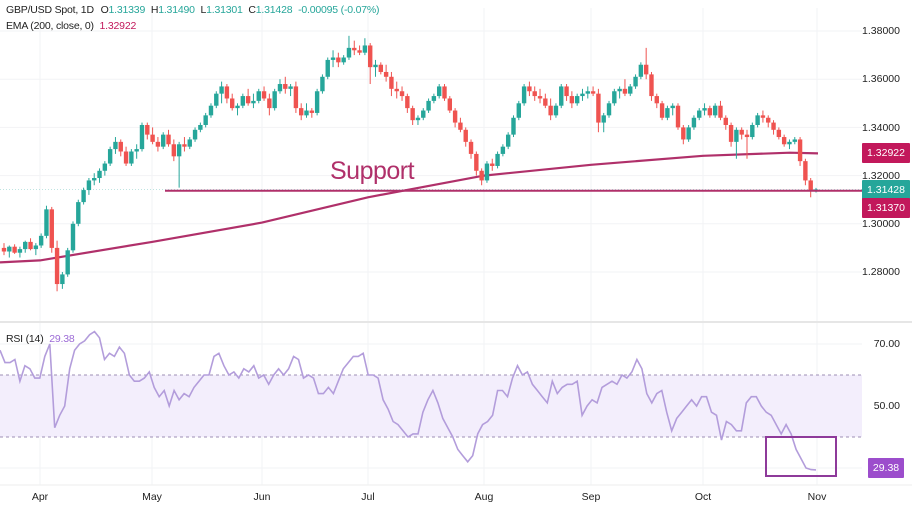 The image size is (912, 513). Describe the element at coordinates (881, 272) in the screenshot. I see `price-tick: 1.28000` at that location.